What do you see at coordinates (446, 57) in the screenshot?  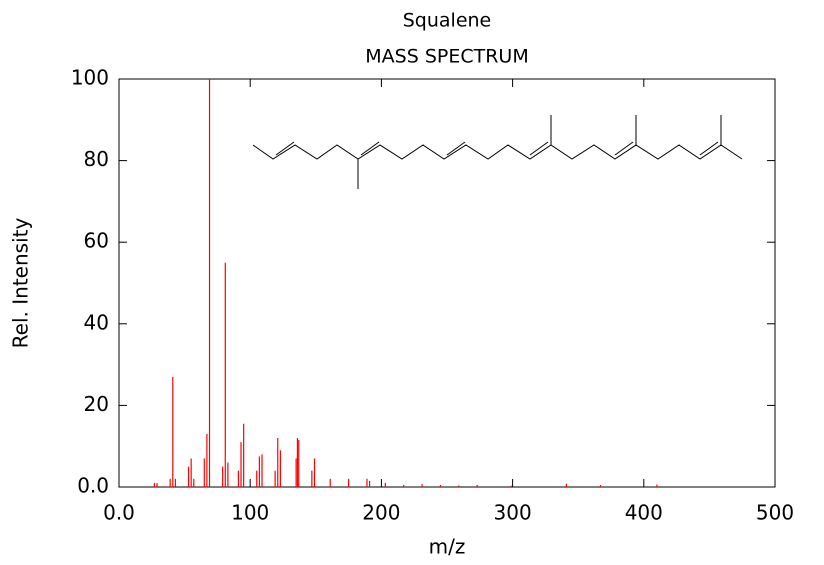 I see `chart-subtitle: MASS SPECTRUM` at bounding box center [446, 57].